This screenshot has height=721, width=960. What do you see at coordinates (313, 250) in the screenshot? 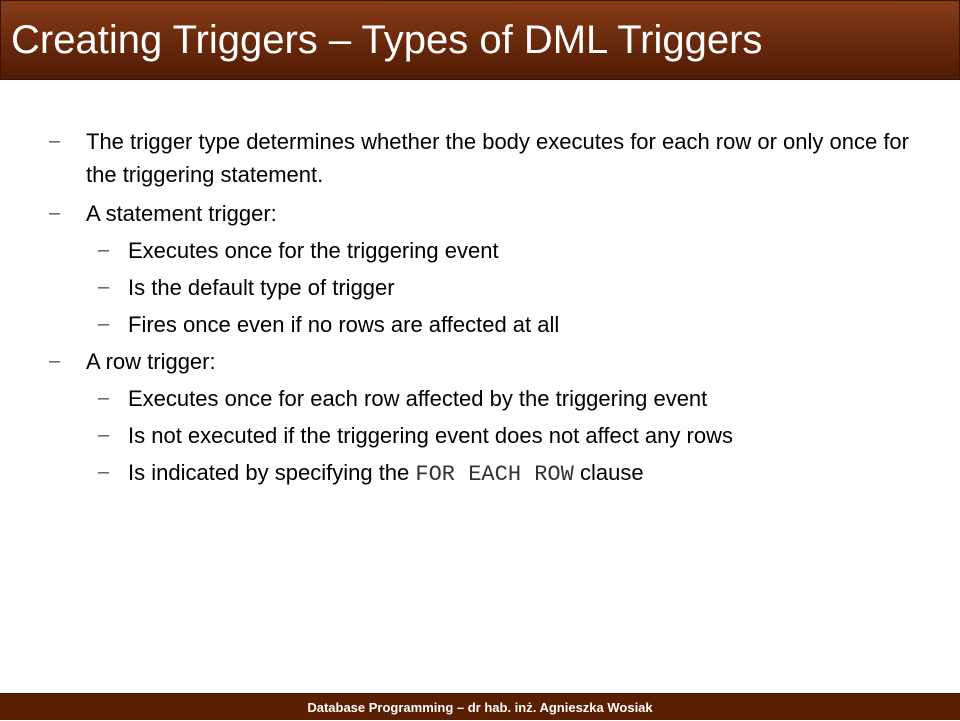
I see `bullet-text: Executes once for the triggering event` at bounding box center [313, 250].